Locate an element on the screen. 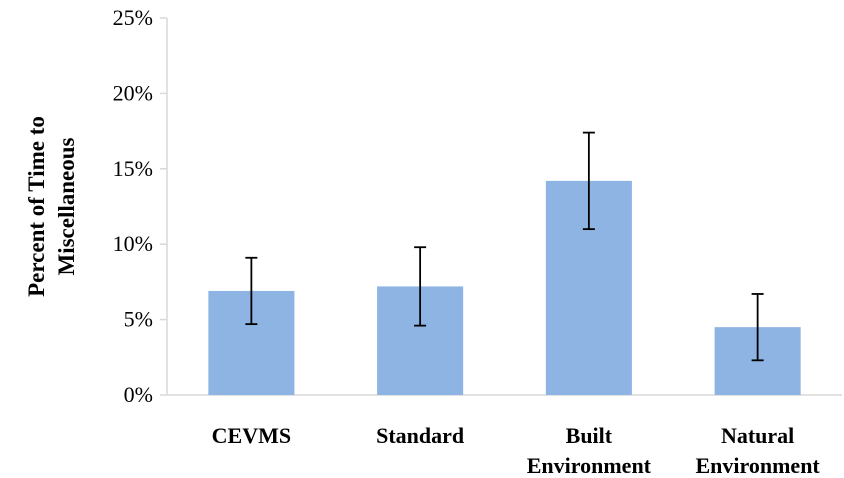 The height and width of the screenshot is (478, 844). y-tick-label: 25% is located at coordinates (133, 17).